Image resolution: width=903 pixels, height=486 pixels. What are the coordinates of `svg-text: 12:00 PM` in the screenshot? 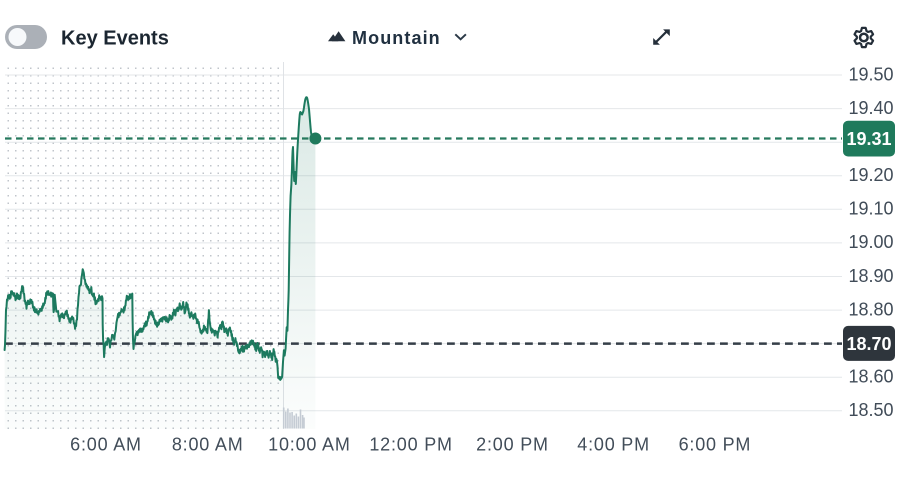 It's located at (410, 445).